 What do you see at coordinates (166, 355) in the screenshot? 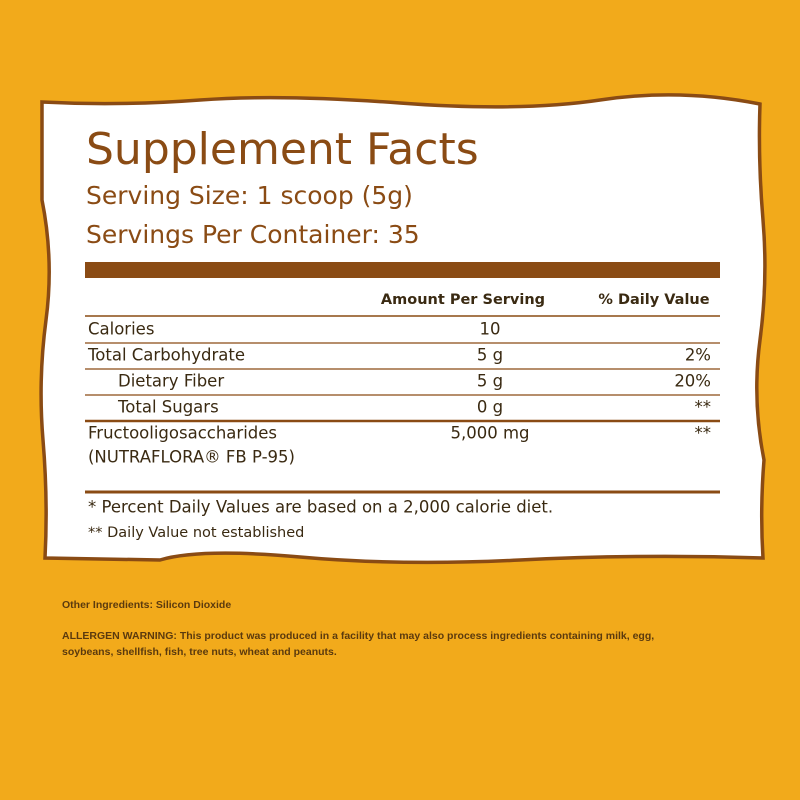
I see `row-label: Total Carbohydrate` at bounding box center [166, 355].